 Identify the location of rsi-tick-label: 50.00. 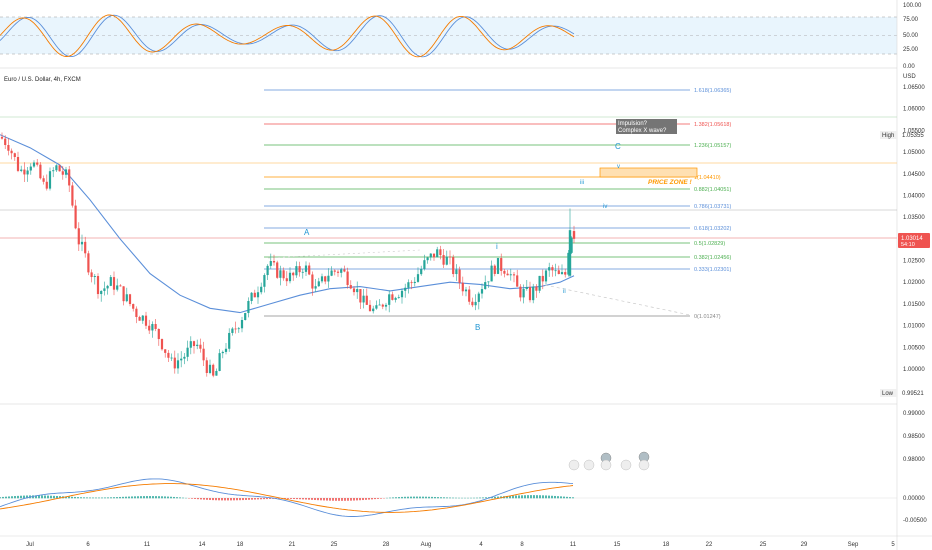
(911, 36).